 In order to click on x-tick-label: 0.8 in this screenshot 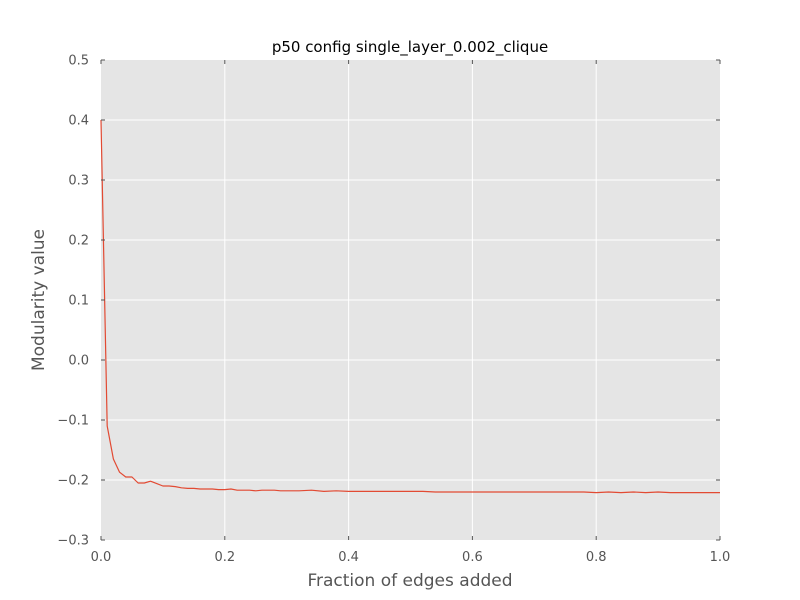, I will do `click(596, 557)`.